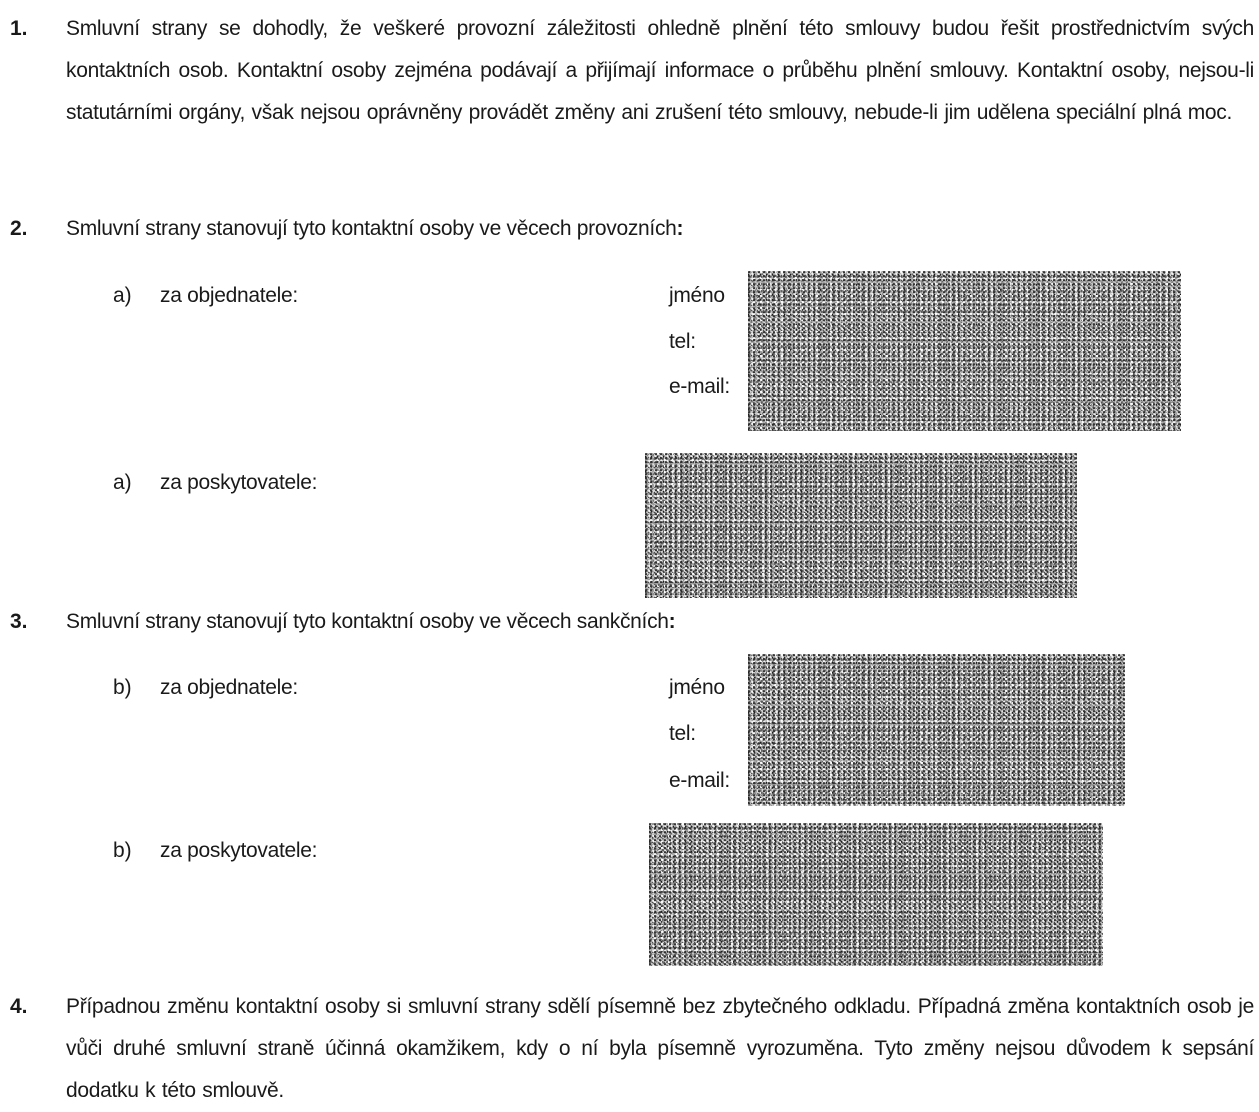 This screenshot has width=1259, height=1112. What do you see at coordinates (697, 295) in the screenshot?
I see `section-2-item-1-name-label: jméno` at bounding box center [697, 295].